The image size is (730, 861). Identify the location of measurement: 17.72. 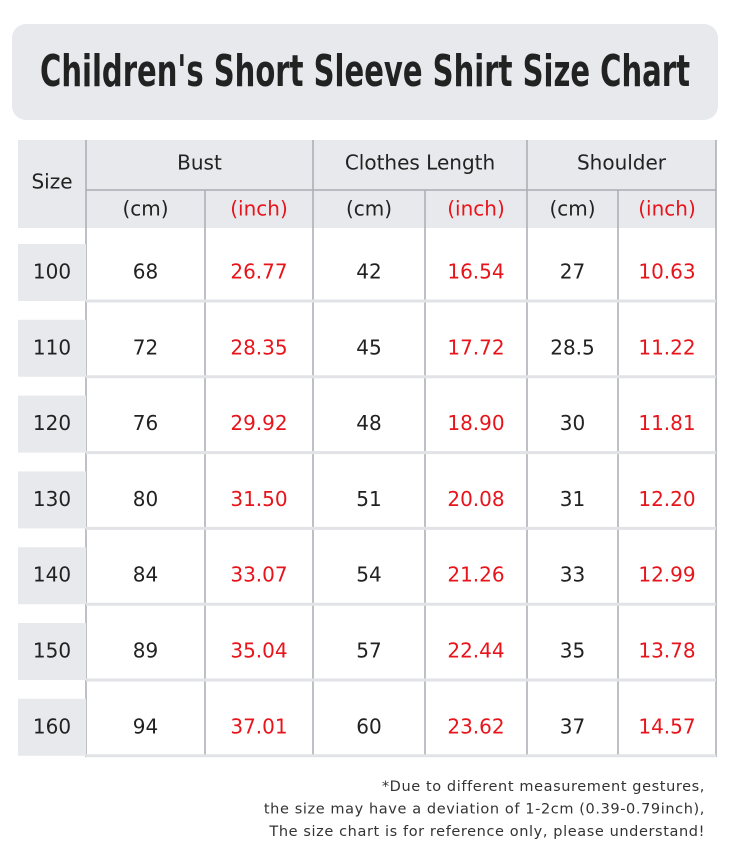
(475, 347).